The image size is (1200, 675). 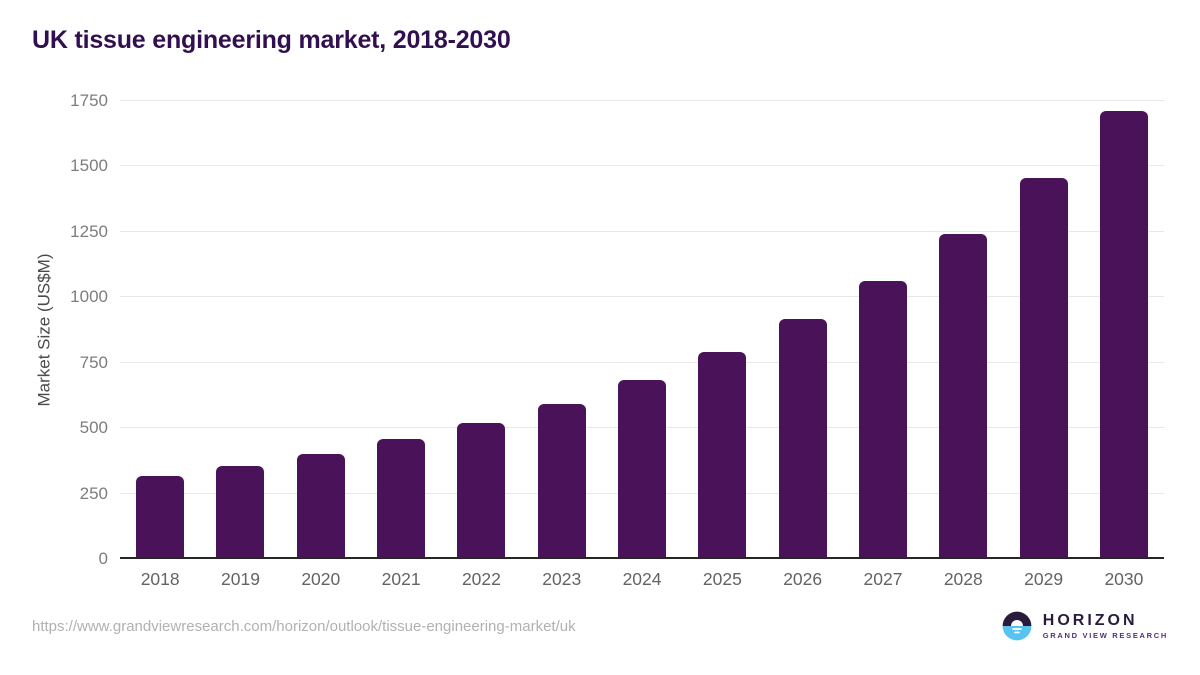 I want to click on x-tick-label-2023: 2023, so click(x=562, y=579).